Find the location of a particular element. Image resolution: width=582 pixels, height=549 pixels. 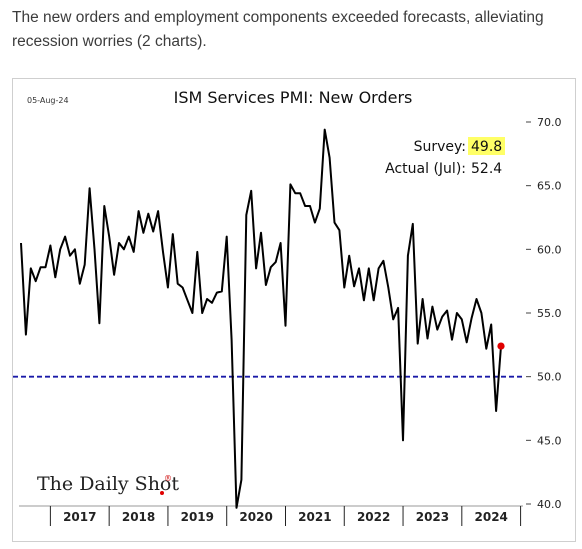

x-tick-label: 2024 is located at coordinates (491, 517).